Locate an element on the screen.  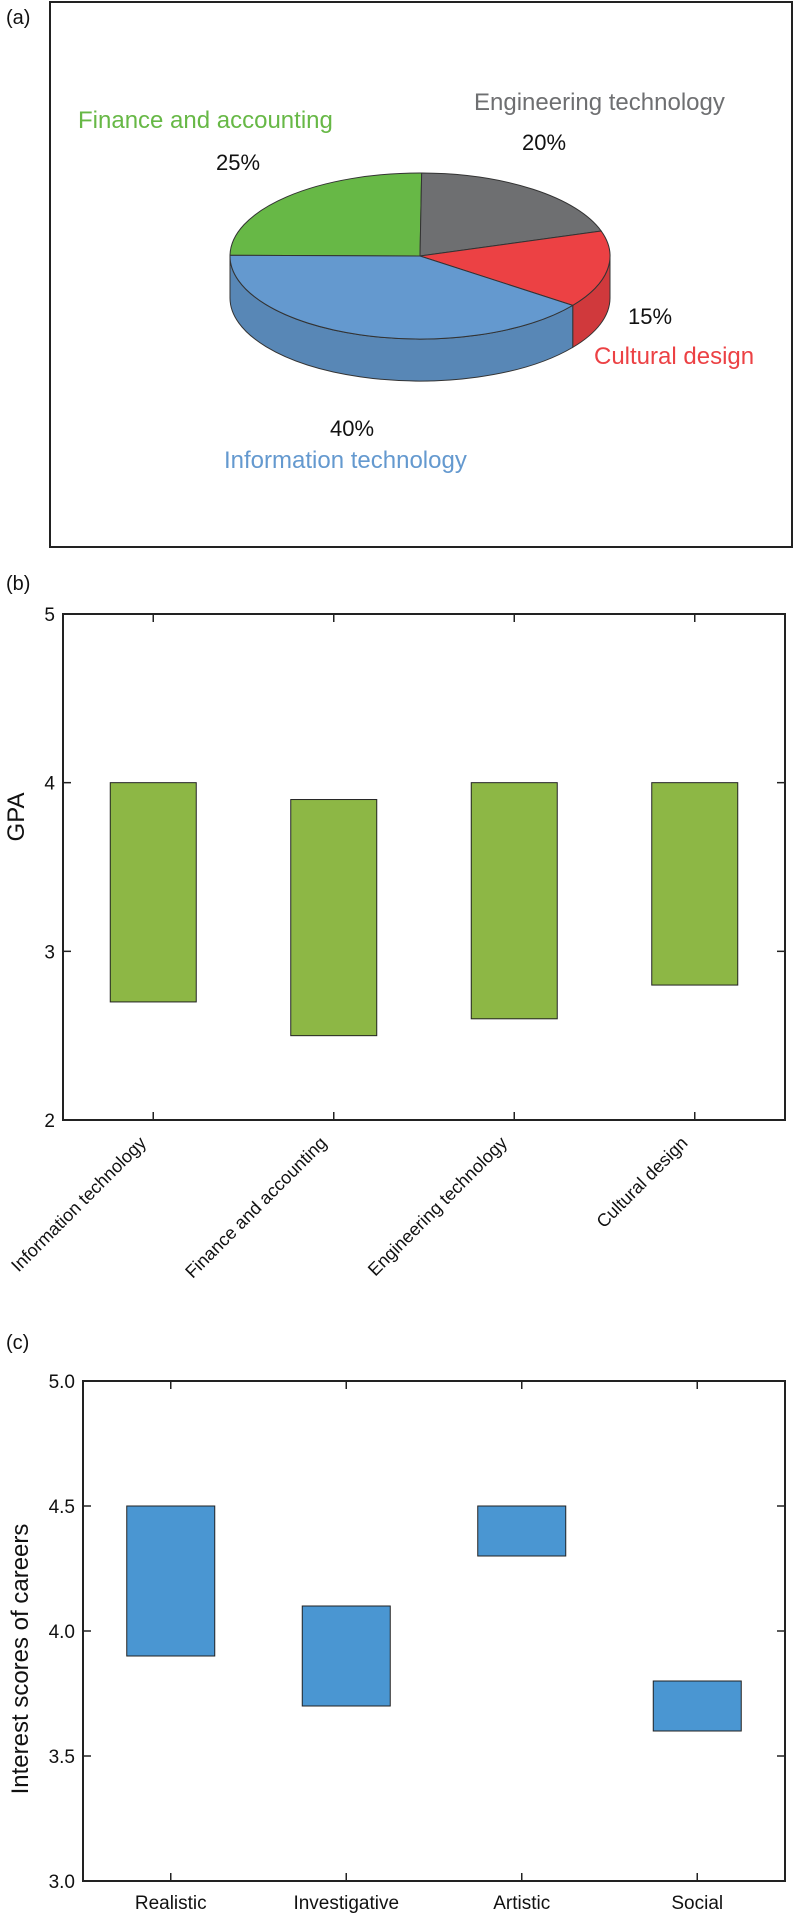
gpa-bar-information-technology is located at coordinates (153, 892).